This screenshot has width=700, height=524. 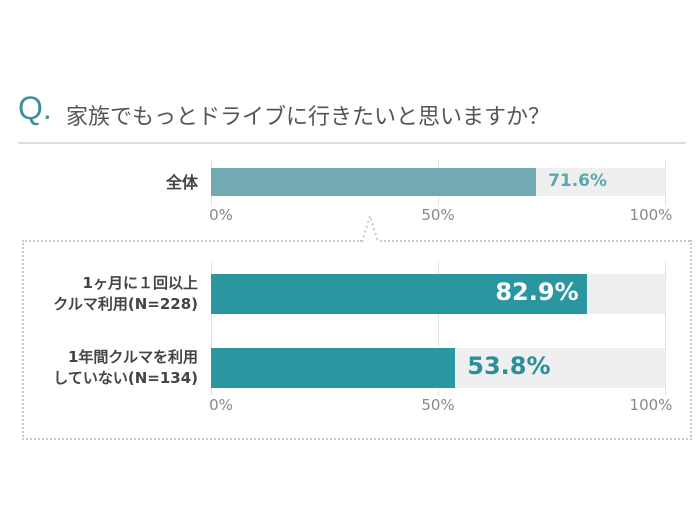 I want to click on value-label: 53.8%, so click(x=509, y=366).